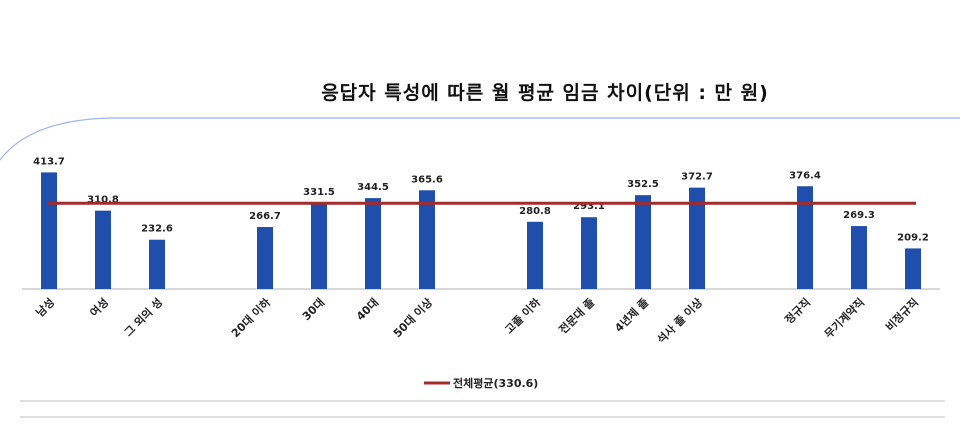 The image size is (960, 425). Describe the element at coordinates (631, 314) in the screenshot. I see `category-label: 4년제 졸` at that location.